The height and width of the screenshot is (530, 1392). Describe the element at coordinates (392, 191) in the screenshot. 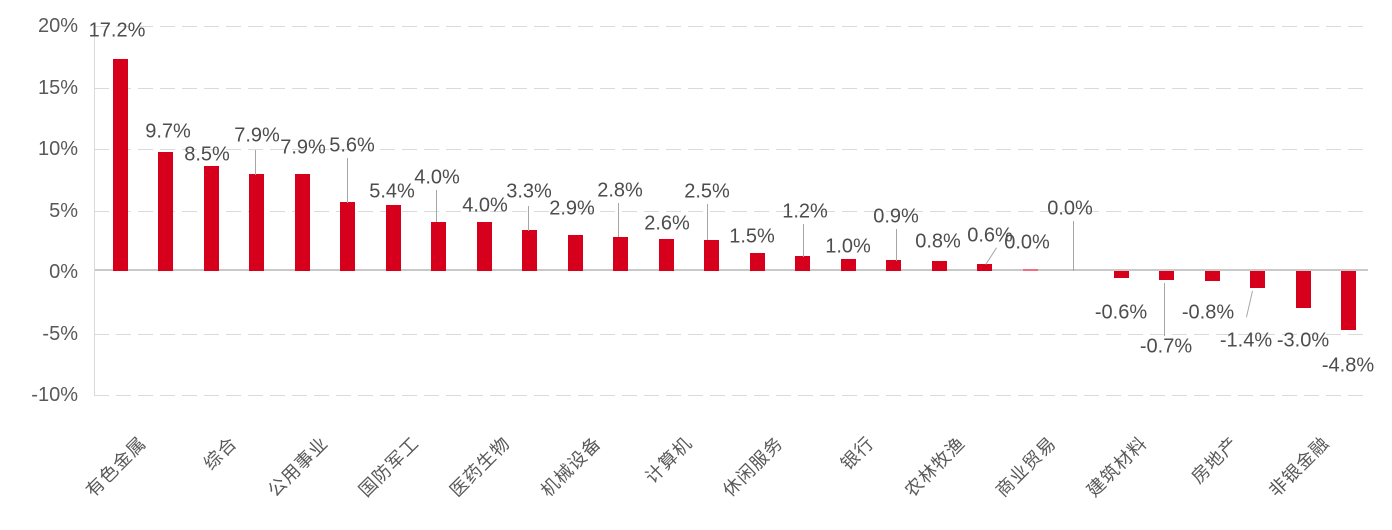

I see `bar-value-label: 5.4%` at that location.